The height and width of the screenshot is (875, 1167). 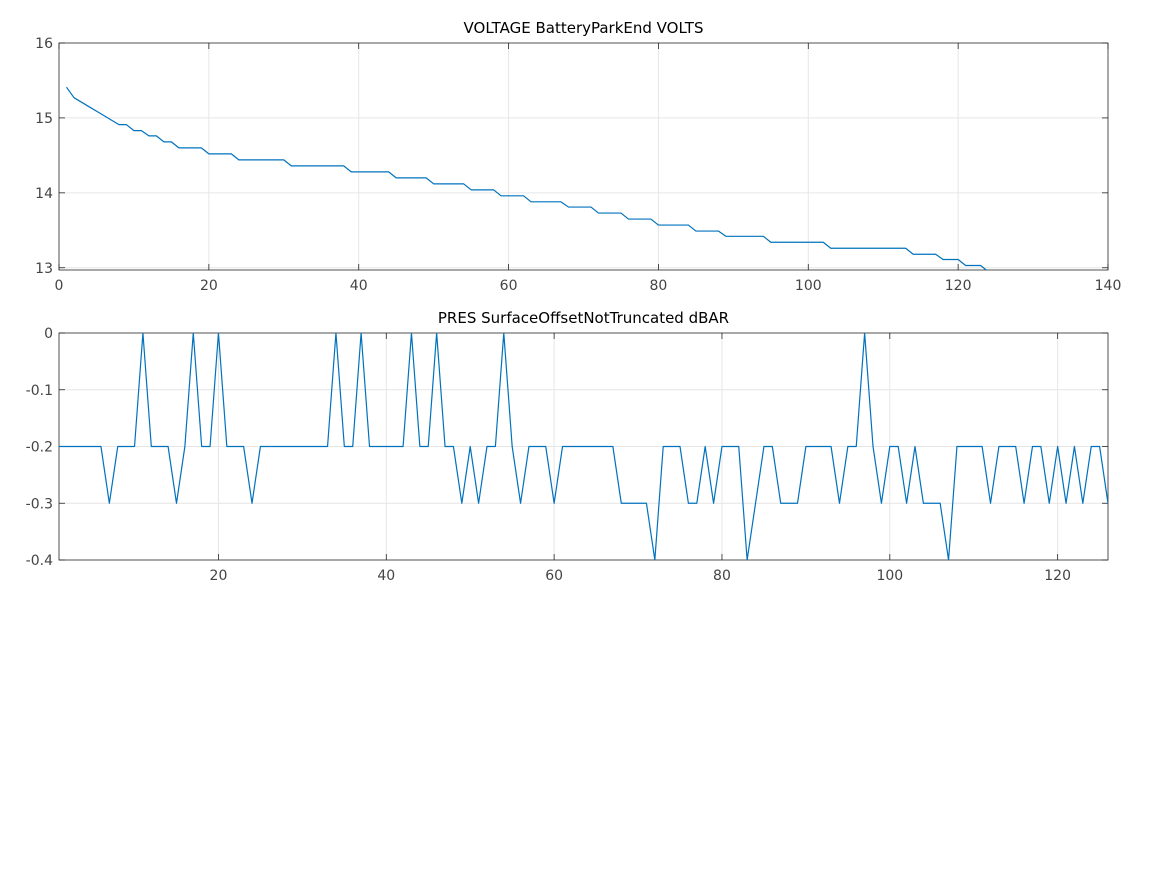 I want to click on pressure-chart-title: PRES SurfaceOffsetNotTruncated dBAR, so click(x=583, y=318).